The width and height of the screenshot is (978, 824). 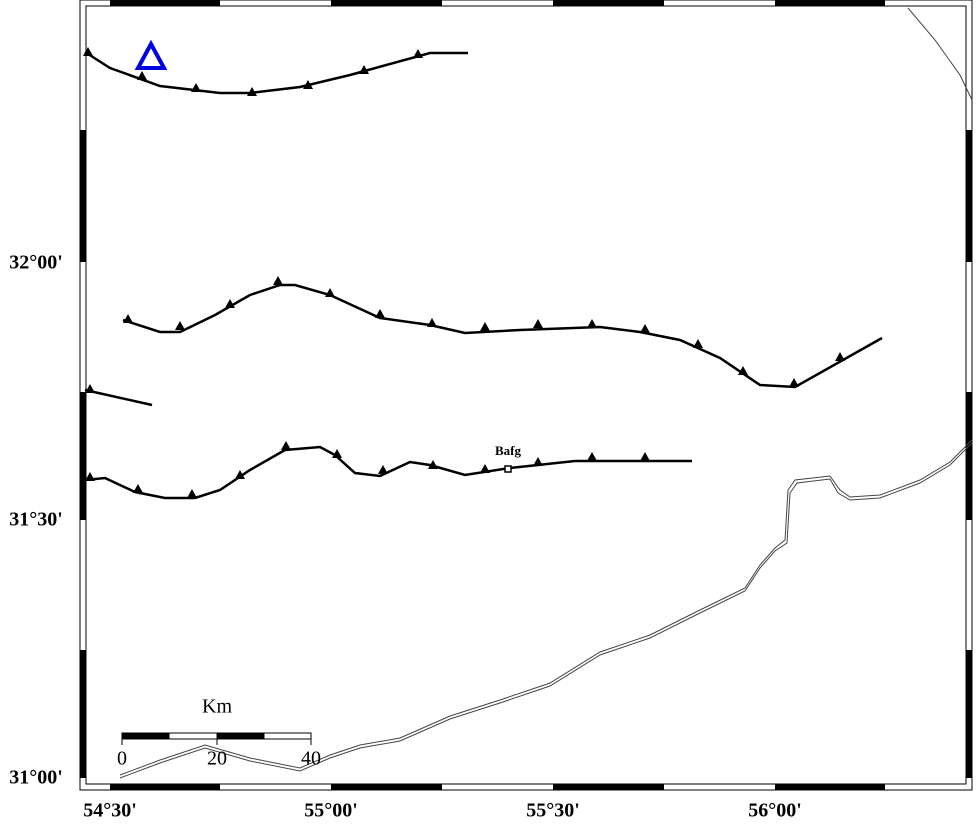 I want to click on scale-label: 20, so click(x=217, y=759).